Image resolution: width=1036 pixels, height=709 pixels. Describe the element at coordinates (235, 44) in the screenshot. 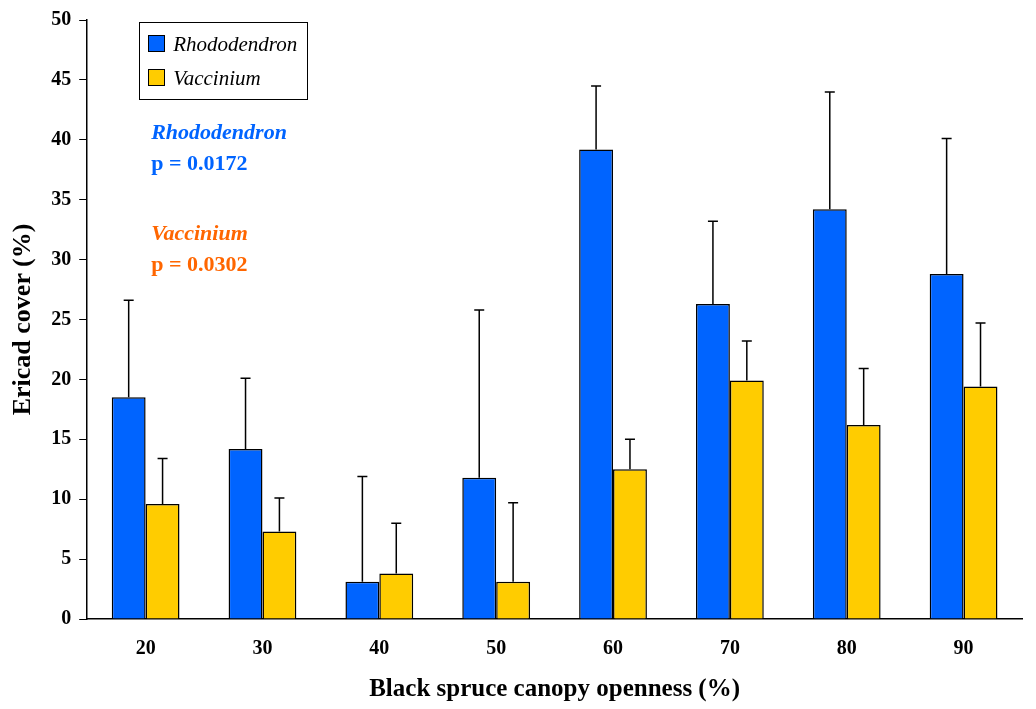

I see `legend-label: Rhododendron` at that location.